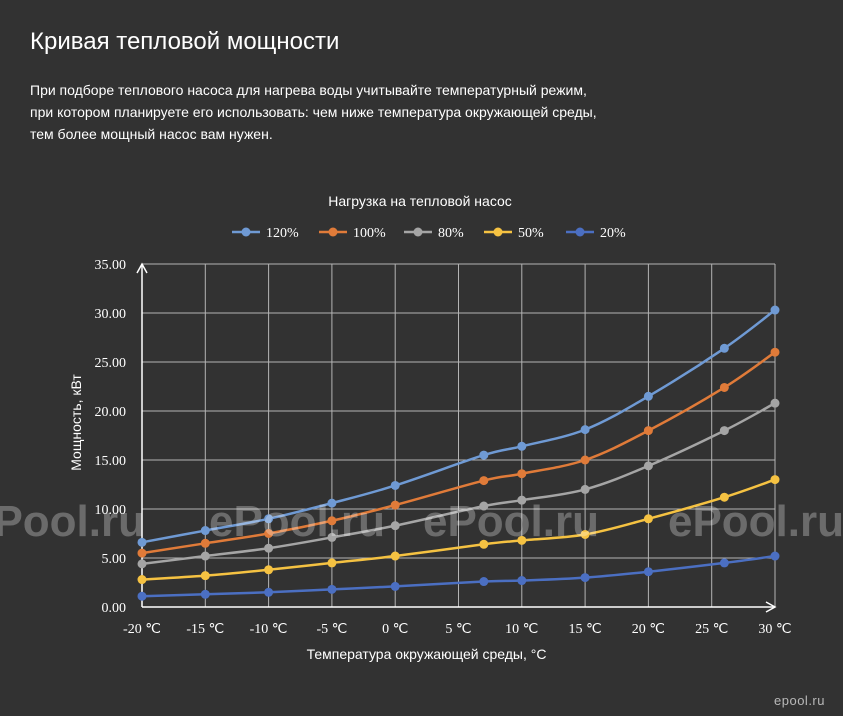  I want to click on y-tick-label: 0.00, so click(114, 608).